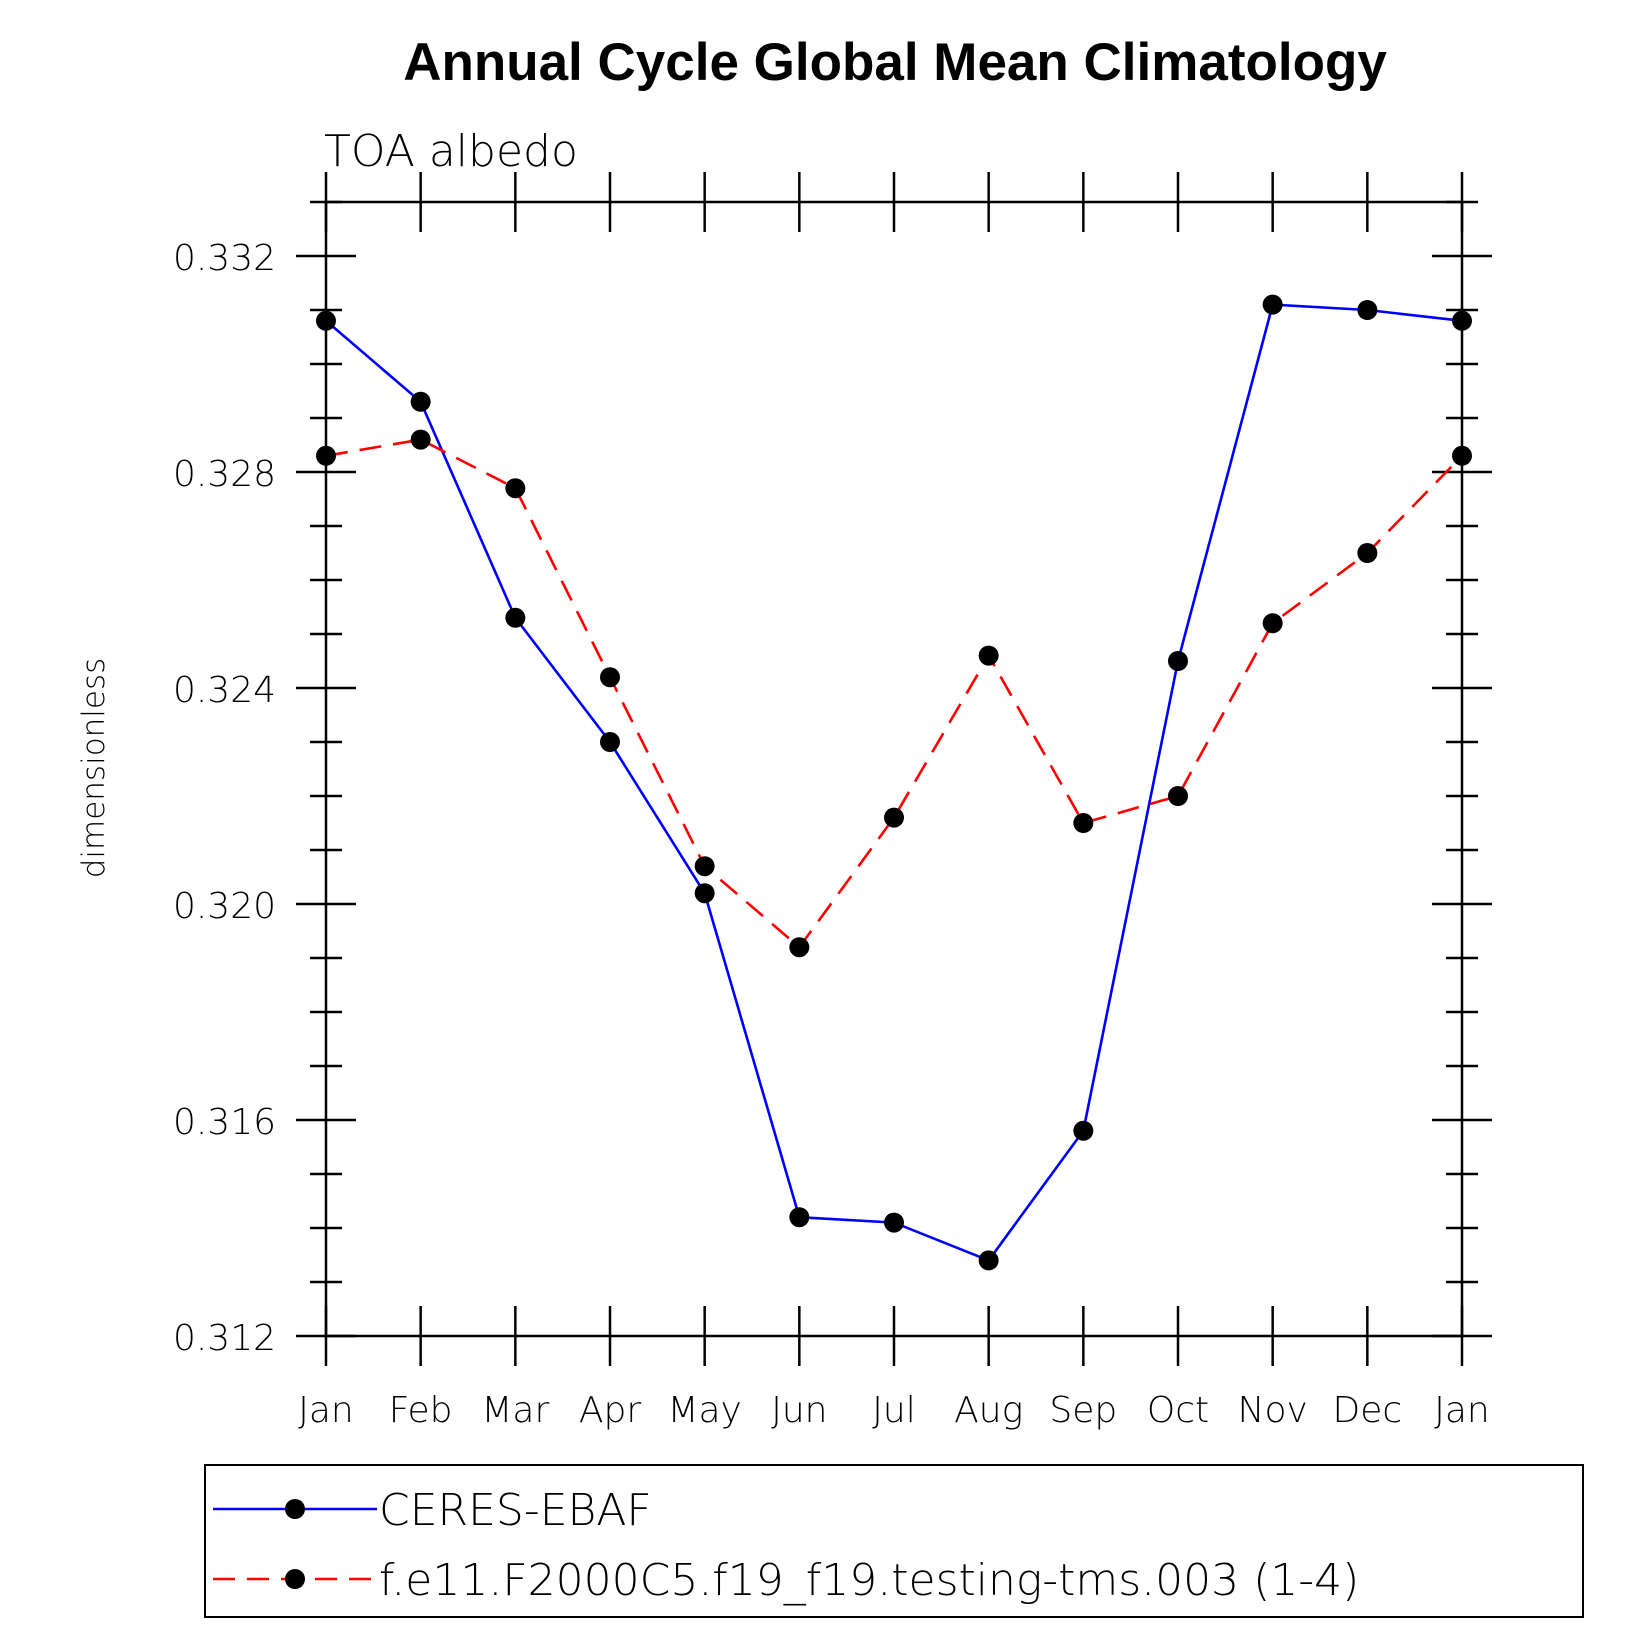  Describe the element at coordinates (224, 1338) in the screenshot. I see `y-tick-label: 0.312` at that location.